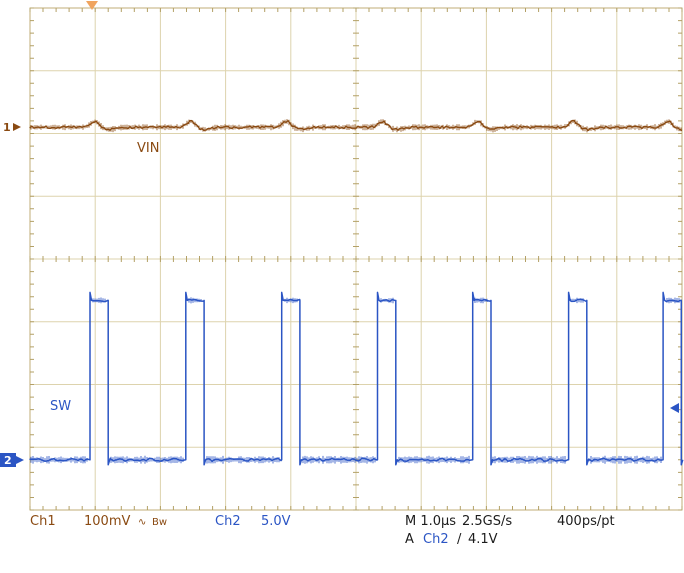 Image resolution: width=684 pixels, height=573 pixels. I want to click on ch1-reference-marker: 1, so click(12, 127).